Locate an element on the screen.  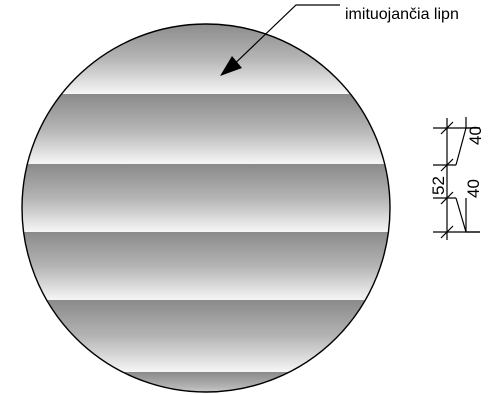
dimension-label-top: 40 is located at coordinates (475, 135).